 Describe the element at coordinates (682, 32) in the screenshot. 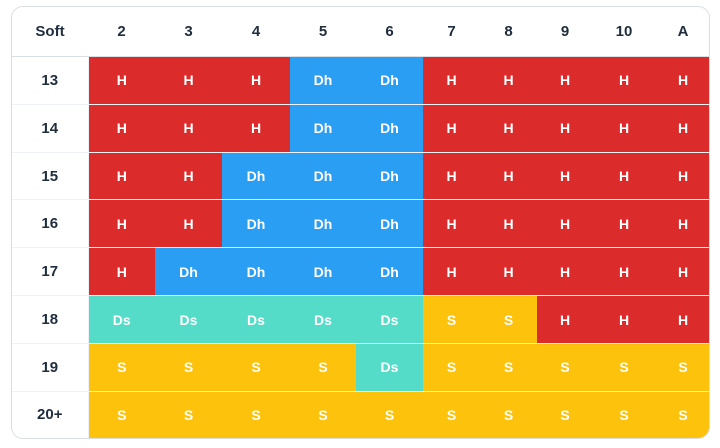

I see `dealer-card-header: A` at that location.